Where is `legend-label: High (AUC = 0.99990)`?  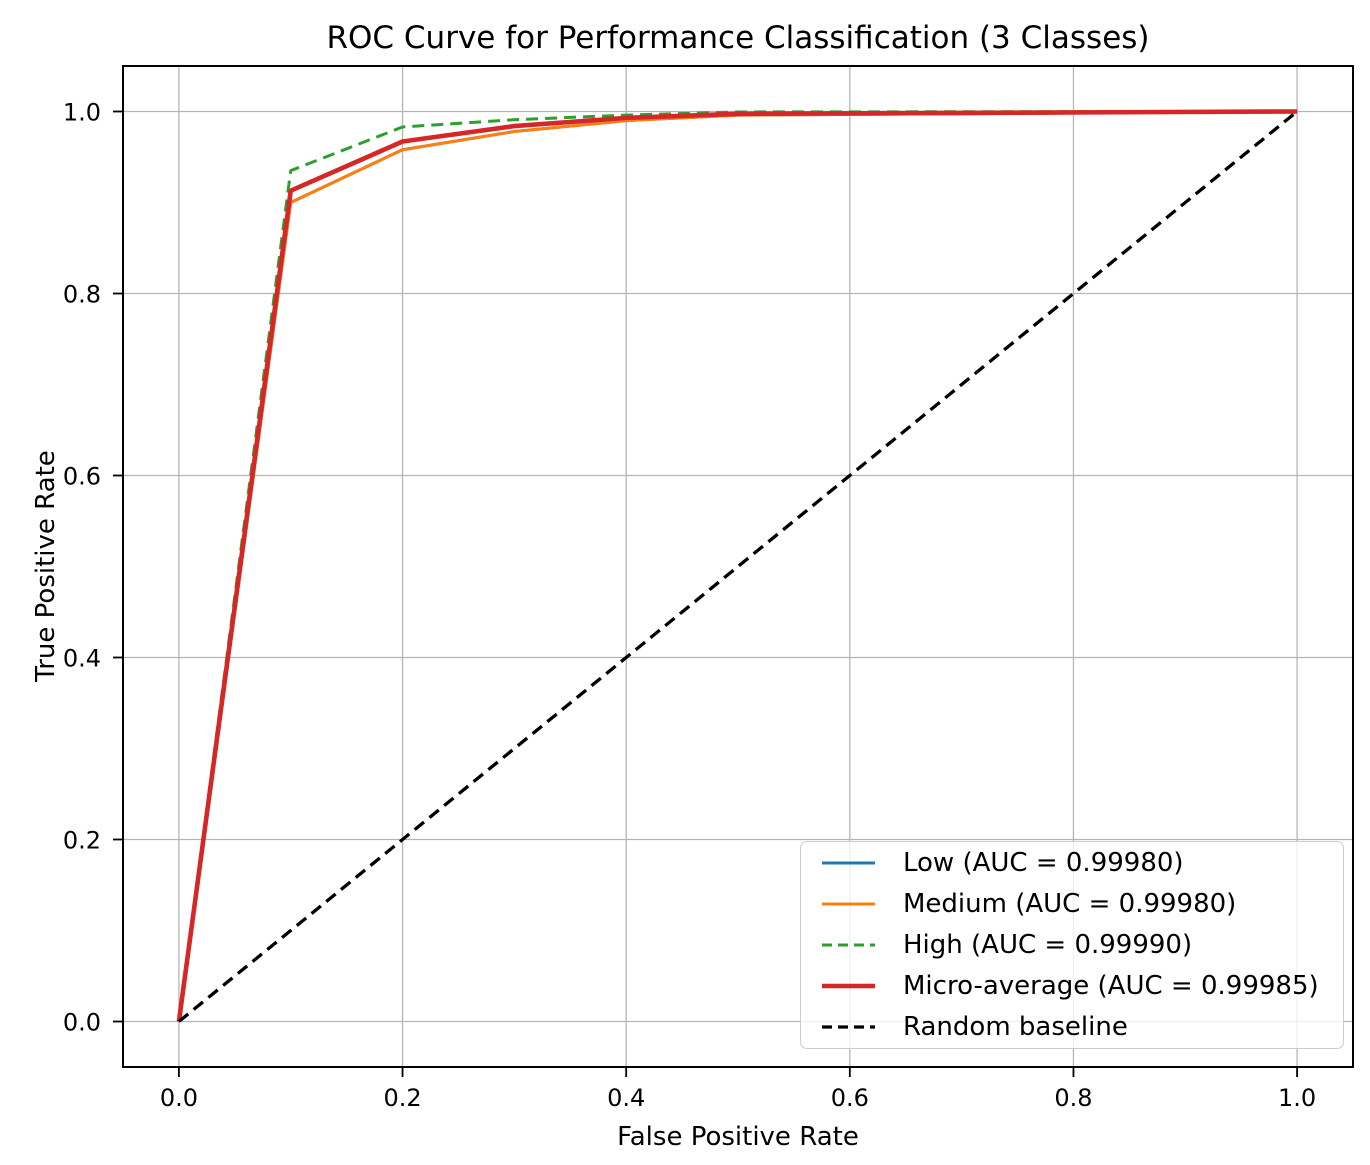
legend-label: High (AUC = 0.99990) is located at coordinates (1048, 945).